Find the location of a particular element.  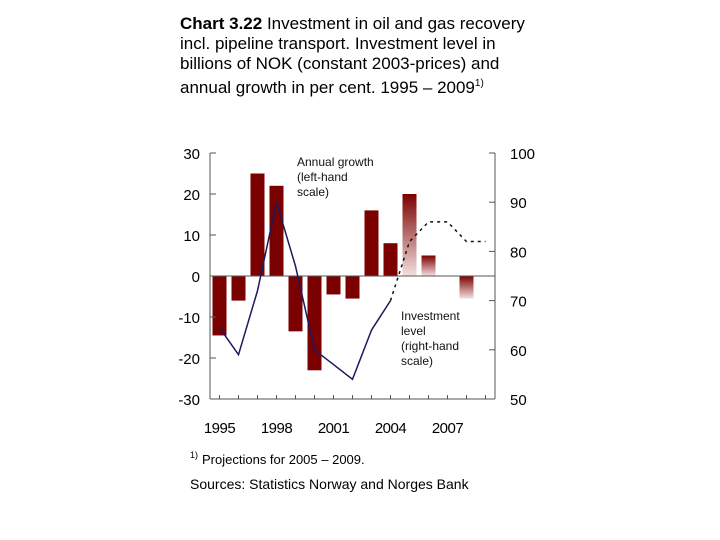

annotation-annual-growth: Annual growth (left-hand scale) is located at coordinates (335, 177).